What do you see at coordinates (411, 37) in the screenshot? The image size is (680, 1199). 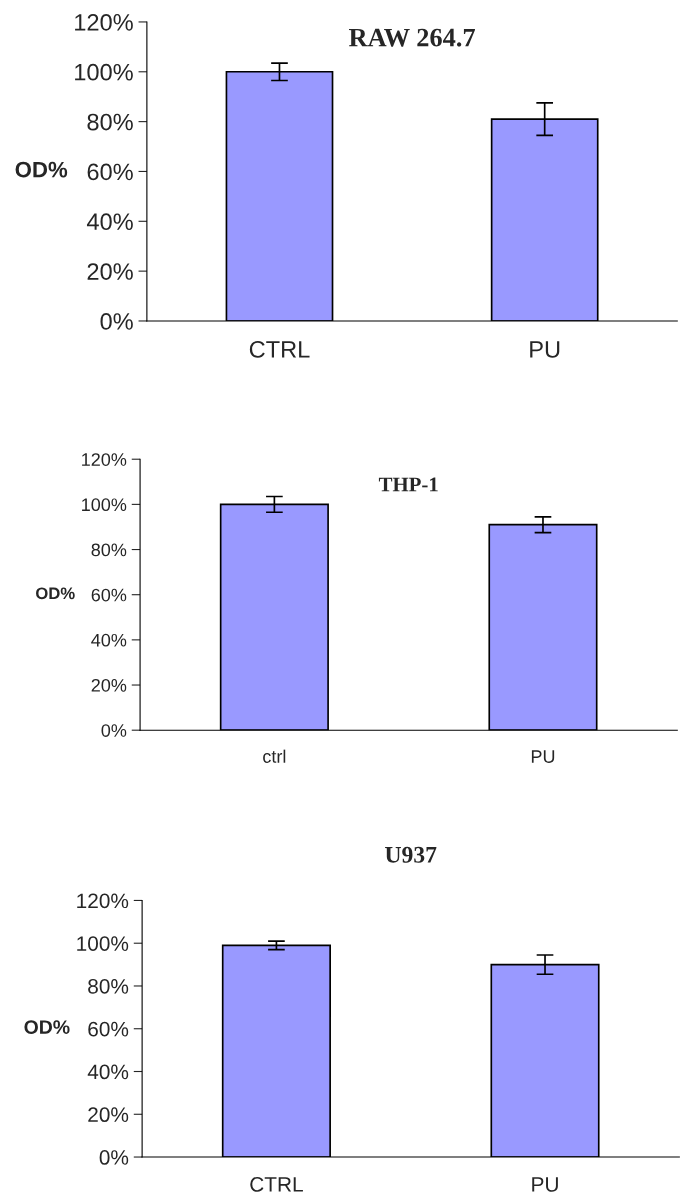 I see `chart-title: RAW 264.7` at bounding box center [411, 37].